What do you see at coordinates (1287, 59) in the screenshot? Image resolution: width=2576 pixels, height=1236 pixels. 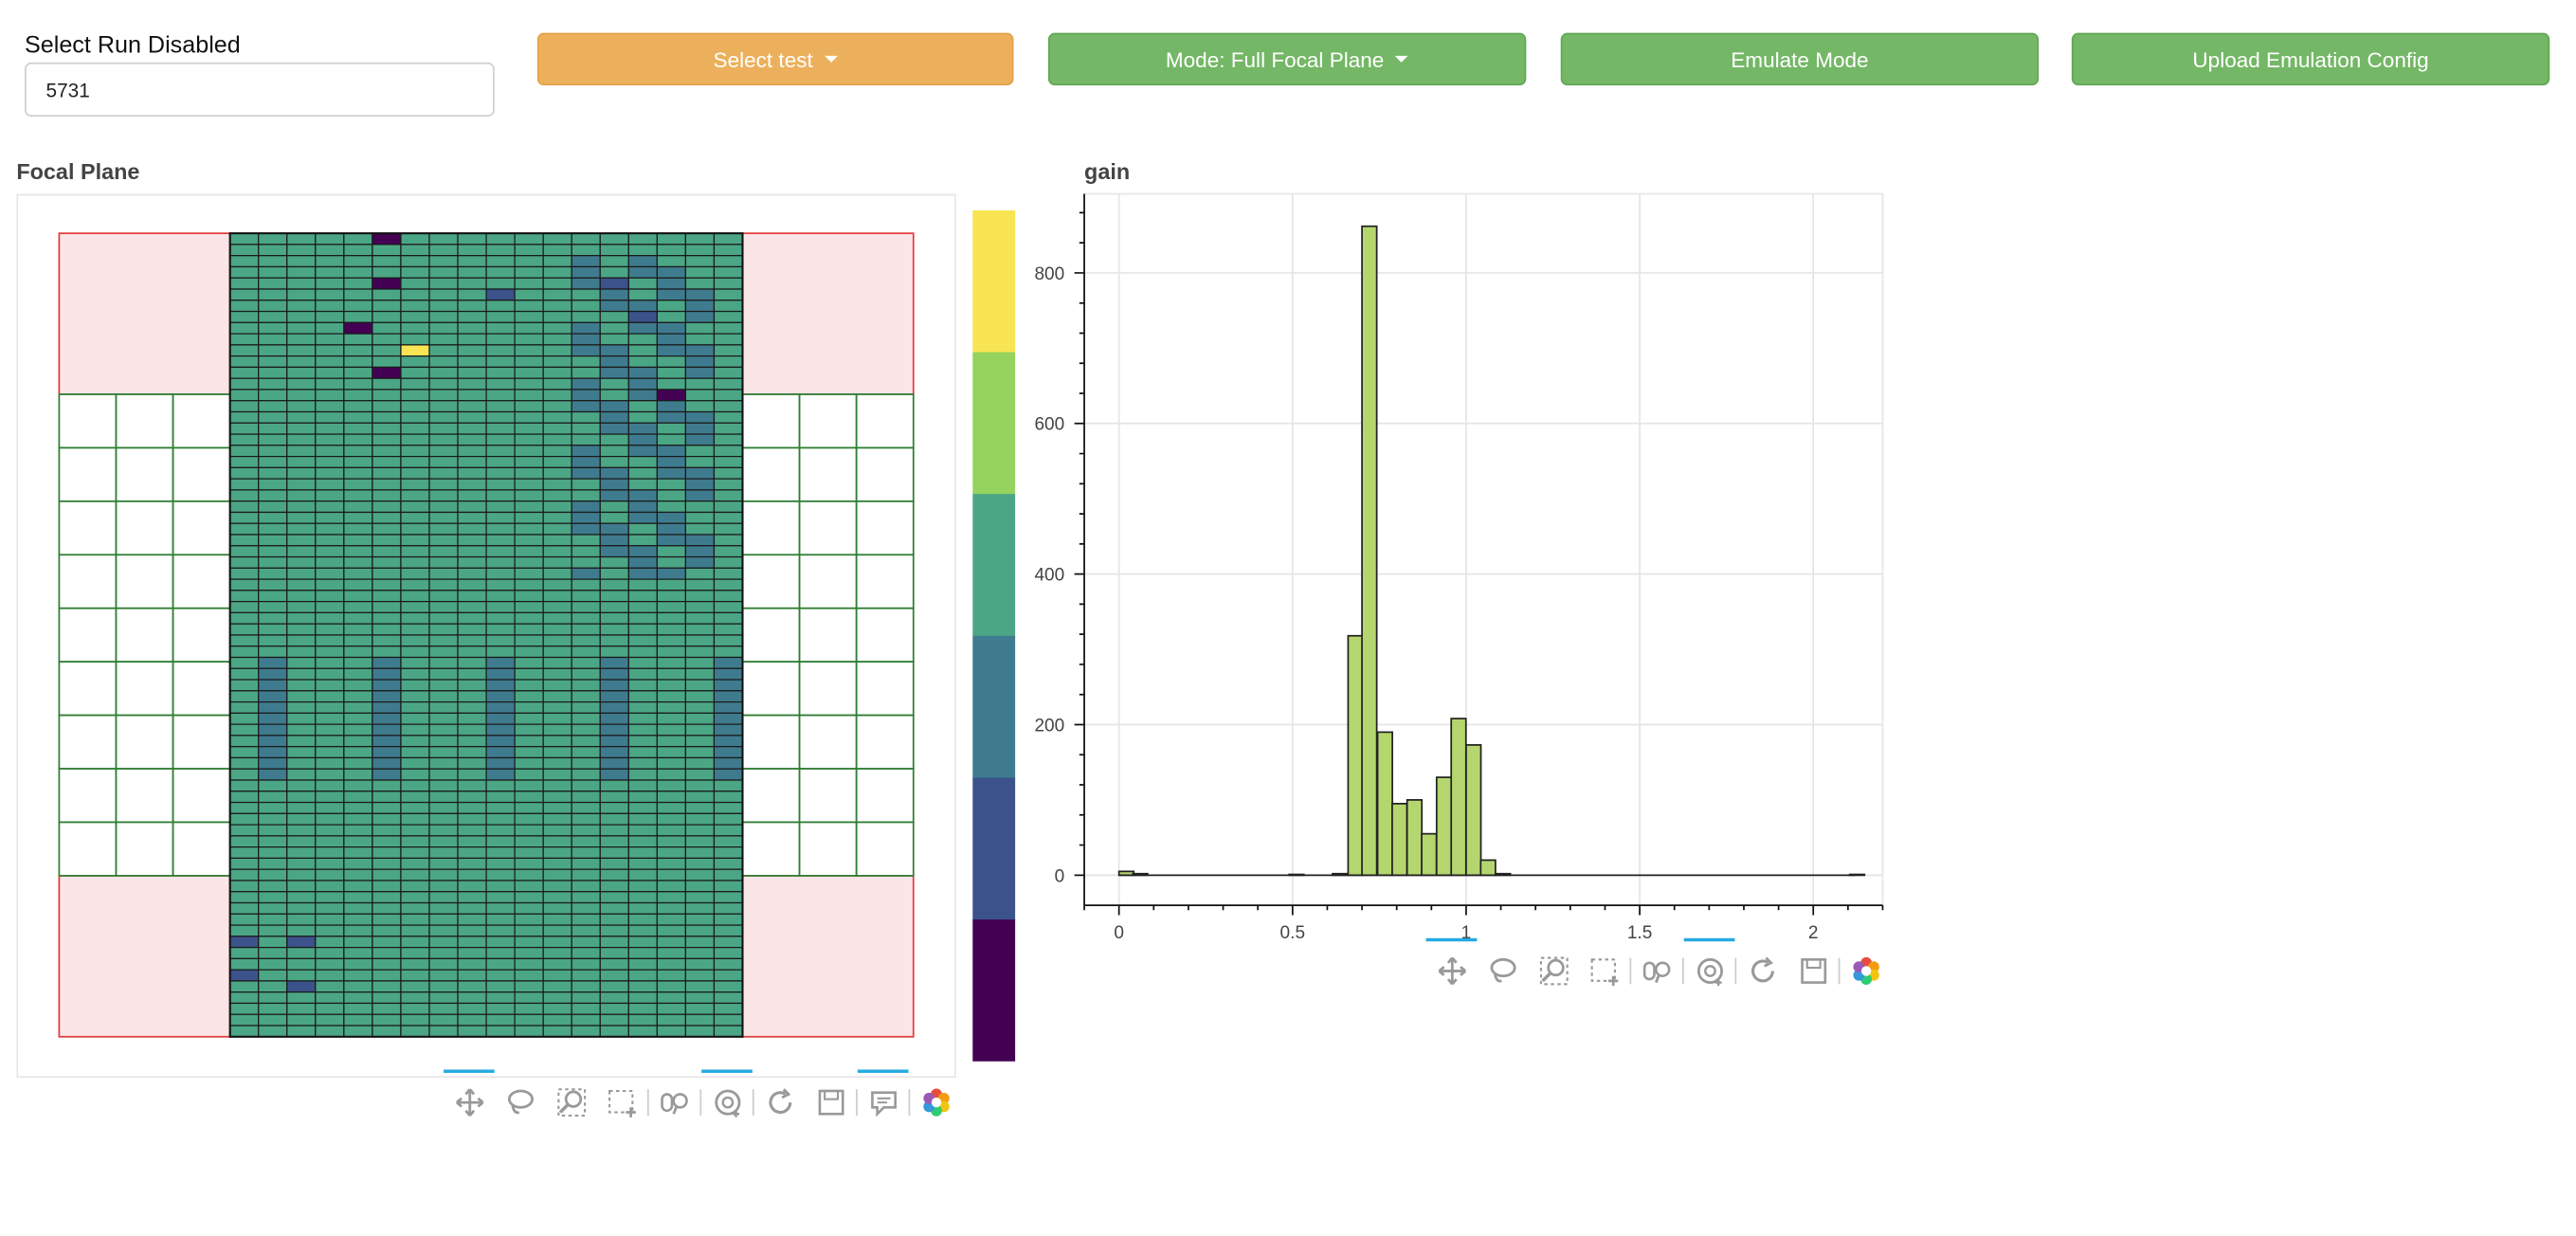 I see `mode-dropdown-button: Mode: Full Focal Plane` at bounding box center [1287, 59].